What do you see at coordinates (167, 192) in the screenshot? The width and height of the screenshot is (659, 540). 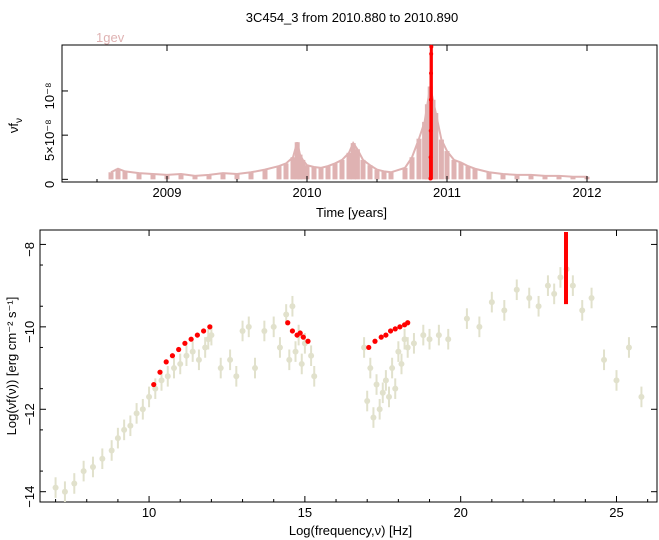 I see `light-curve-x-tick-label: 2009` at bounding box center [167, 192].